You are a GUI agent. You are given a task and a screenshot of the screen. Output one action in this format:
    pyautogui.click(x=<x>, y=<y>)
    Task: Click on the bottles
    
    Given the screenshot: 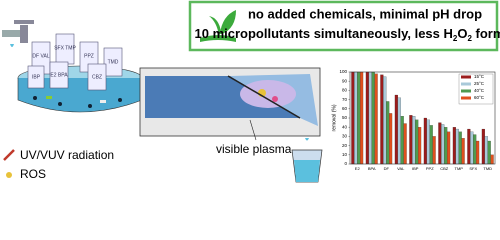 What is the action you would take?
    pyautogui.click(x=75, y=62)
    